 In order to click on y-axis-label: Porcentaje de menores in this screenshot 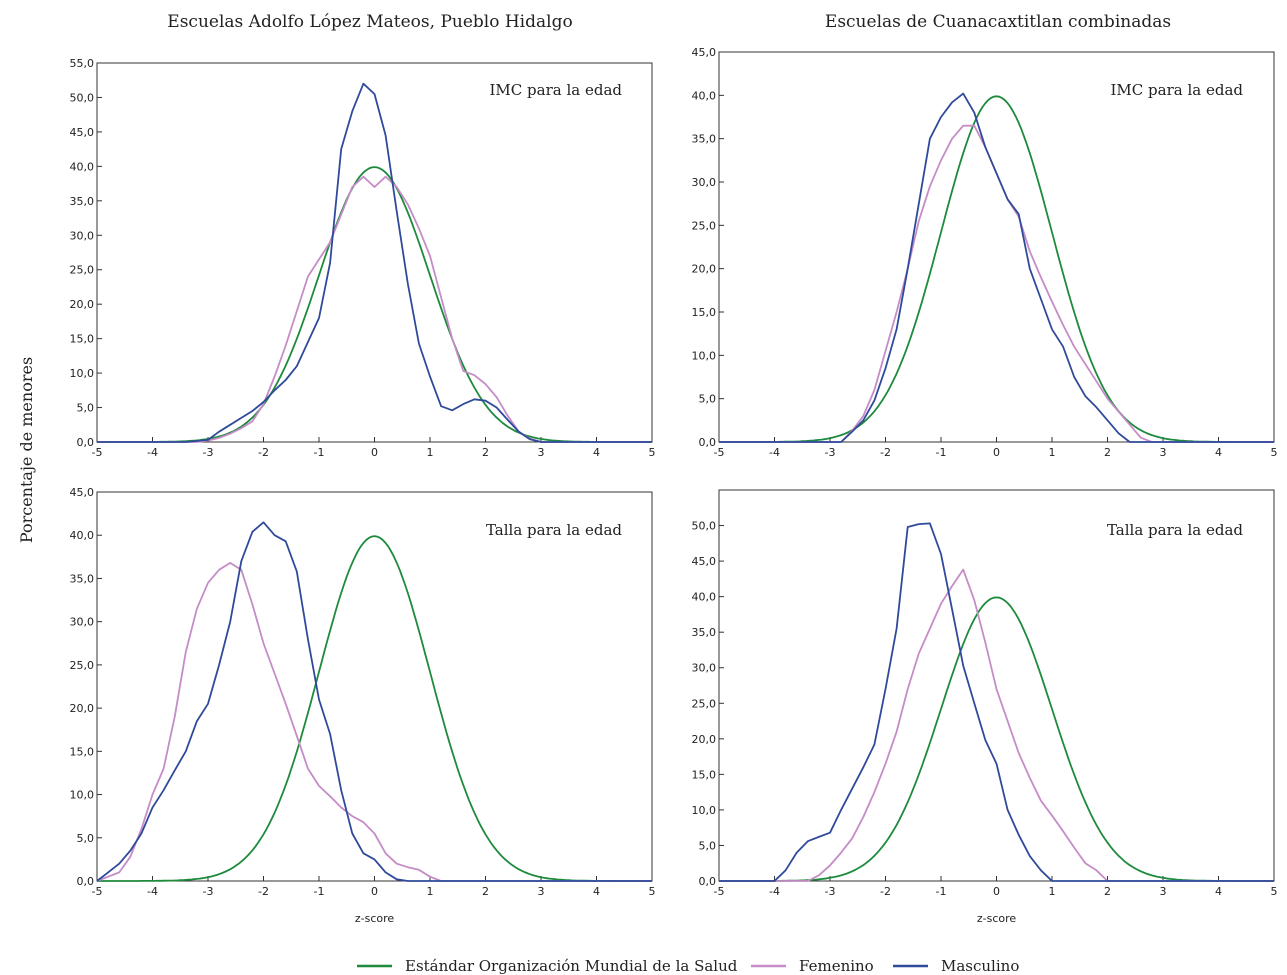, I will do `click(26, 450)`.